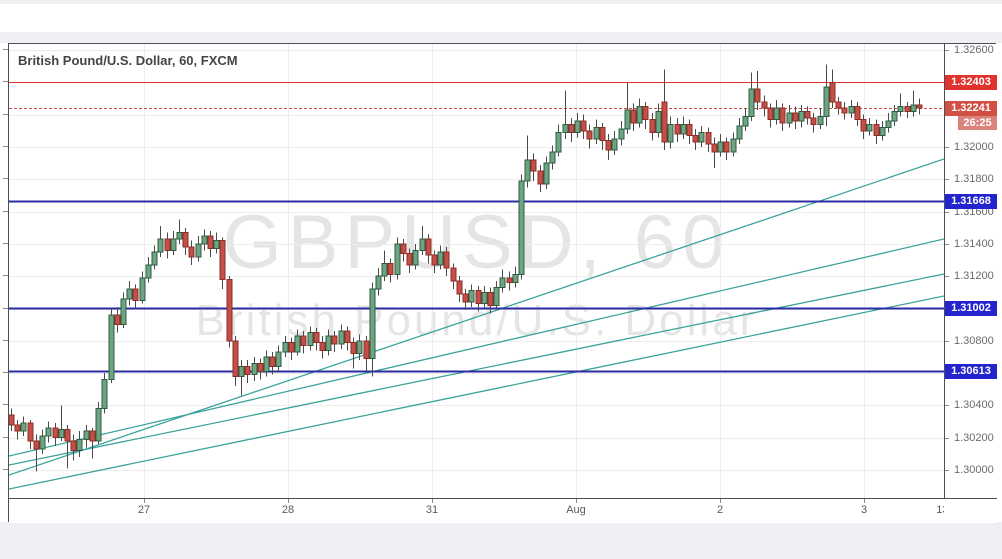  What do you see at coordinates (971, 201) in the screenshot?
I see `support-price-label: 1.31668` at bounding box center [971, 201].